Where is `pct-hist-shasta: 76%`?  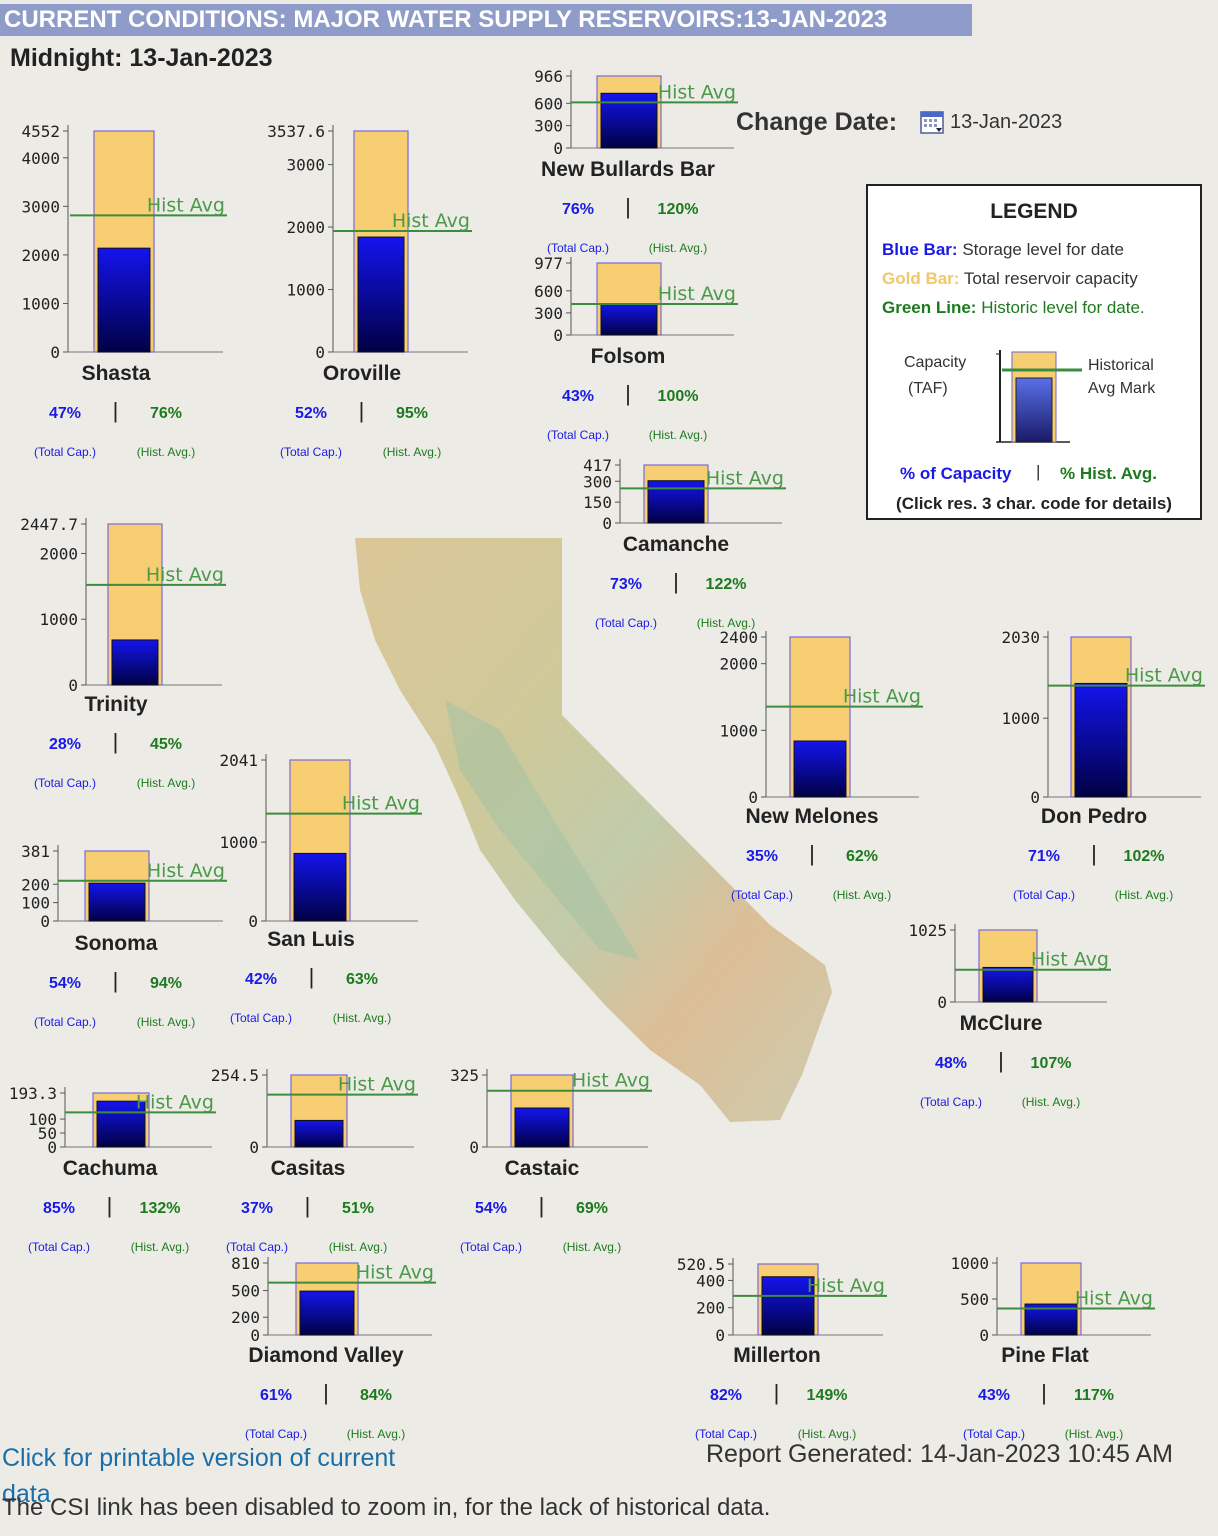
pct-hist-shasta: 76% is located at coordinates (166, 413).